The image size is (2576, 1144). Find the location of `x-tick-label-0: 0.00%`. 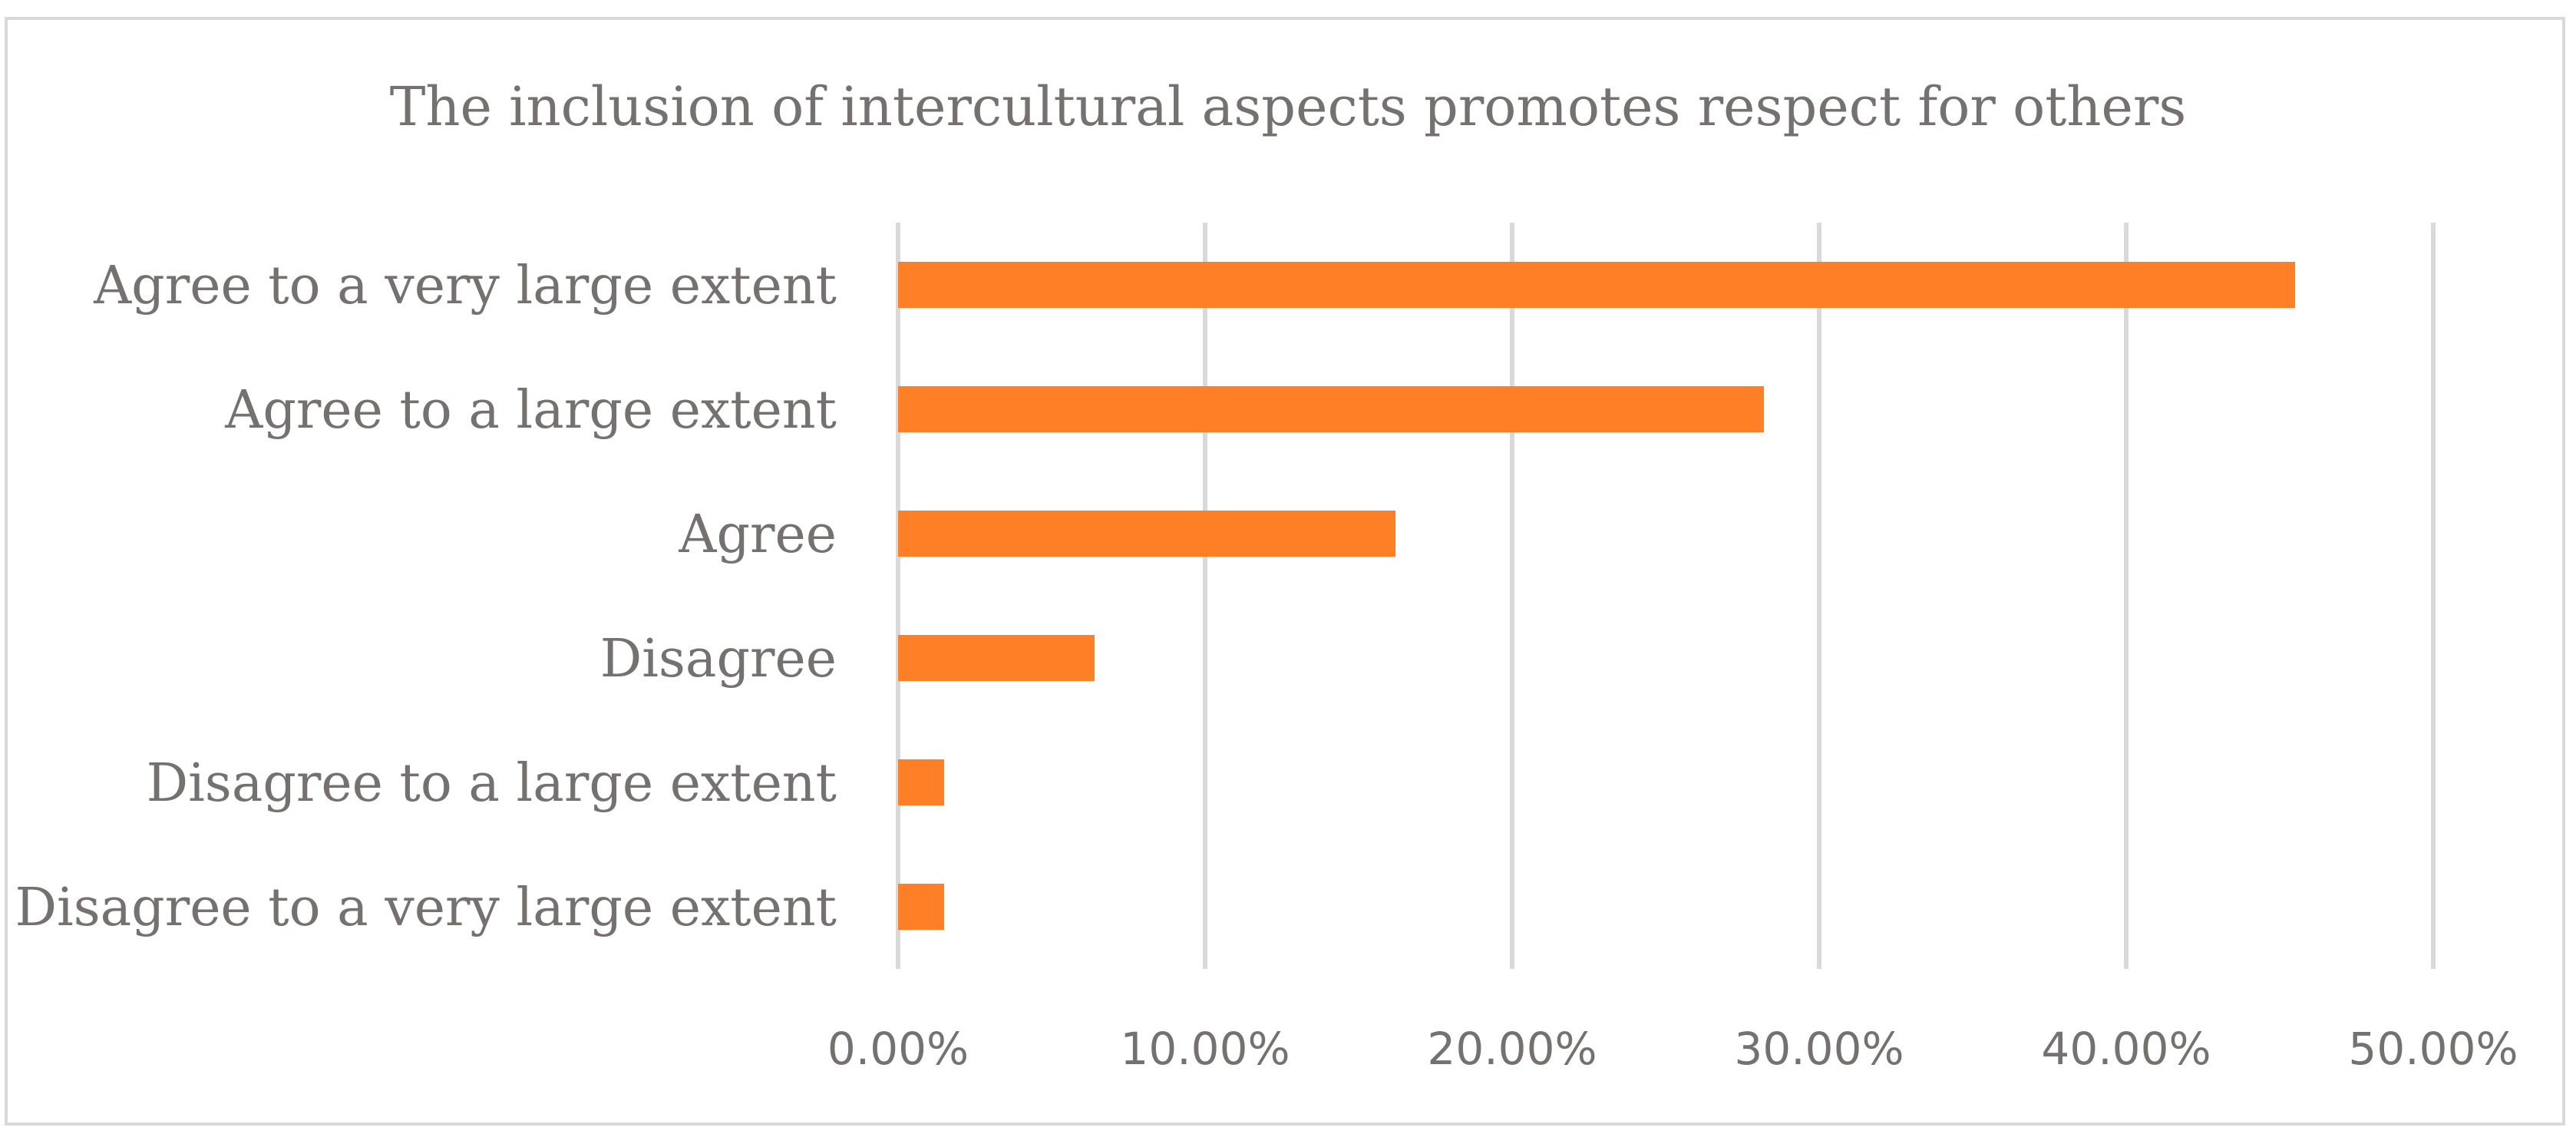

x-tick-label-0: 0.00% is located at coordinates (898, 1049).